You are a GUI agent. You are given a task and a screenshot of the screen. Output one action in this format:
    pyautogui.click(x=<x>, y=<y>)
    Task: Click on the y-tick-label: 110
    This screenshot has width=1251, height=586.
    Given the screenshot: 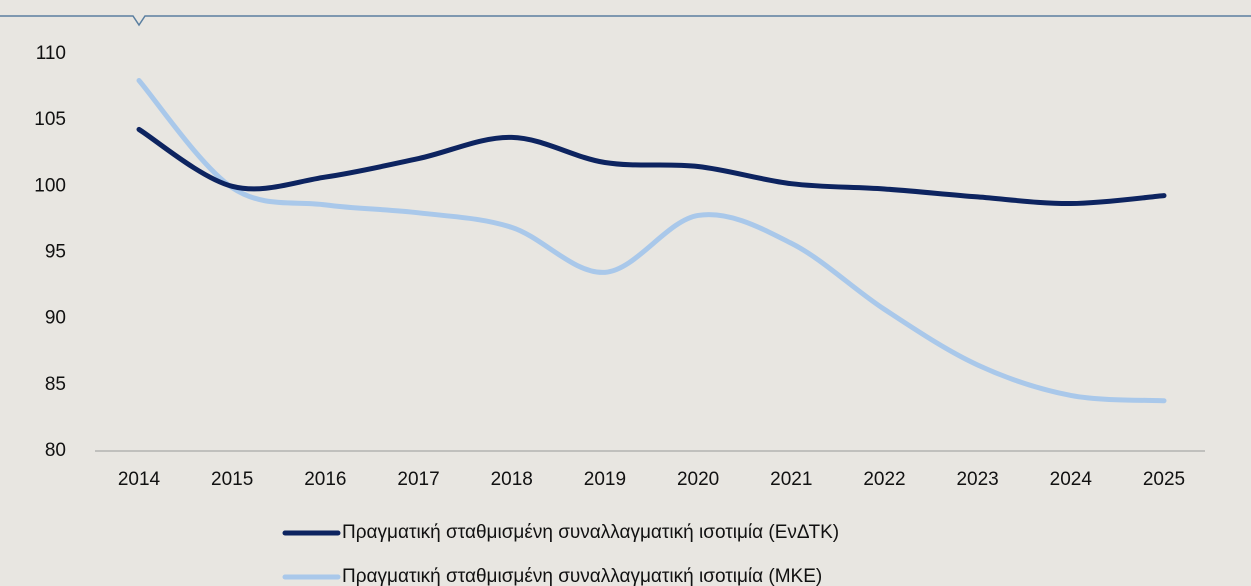 What is the action you would take?
    pyautogui.click(x=51, y=53)
    